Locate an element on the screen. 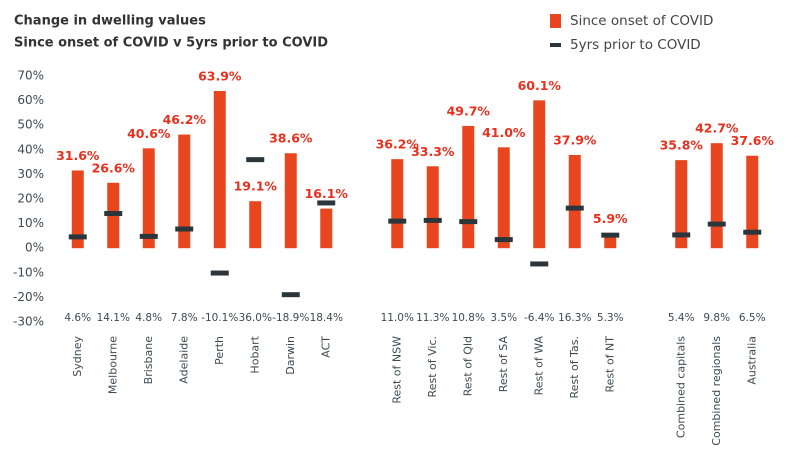 This screenshot has width=800, height=462. value-label: 5.9% is located at coordinates (610, 218).